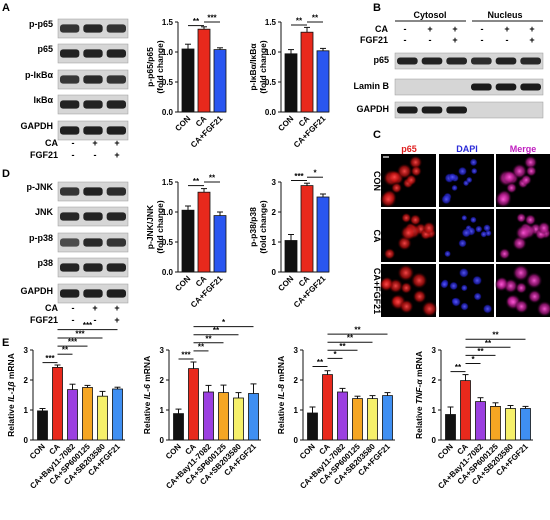 The height and width of the screenshot is (520, 550). Describe the element at coordinates (468, 149) in the screenshot. I see `panel-c-headers: p65 DAPI Merge` at that location.